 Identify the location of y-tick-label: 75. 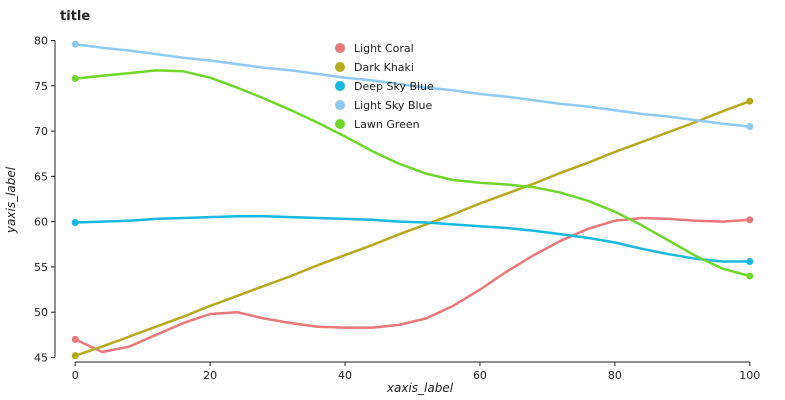
(41, 86).